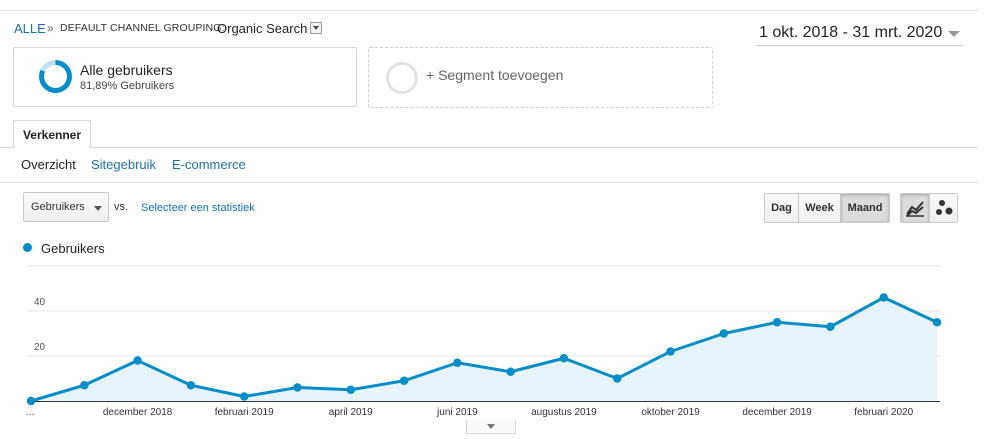 This screenshot has width=988, height=439. Describe the element at coordinates (777, 412) in the screenshot. I see `x-tick-label: december 2019` at that location.